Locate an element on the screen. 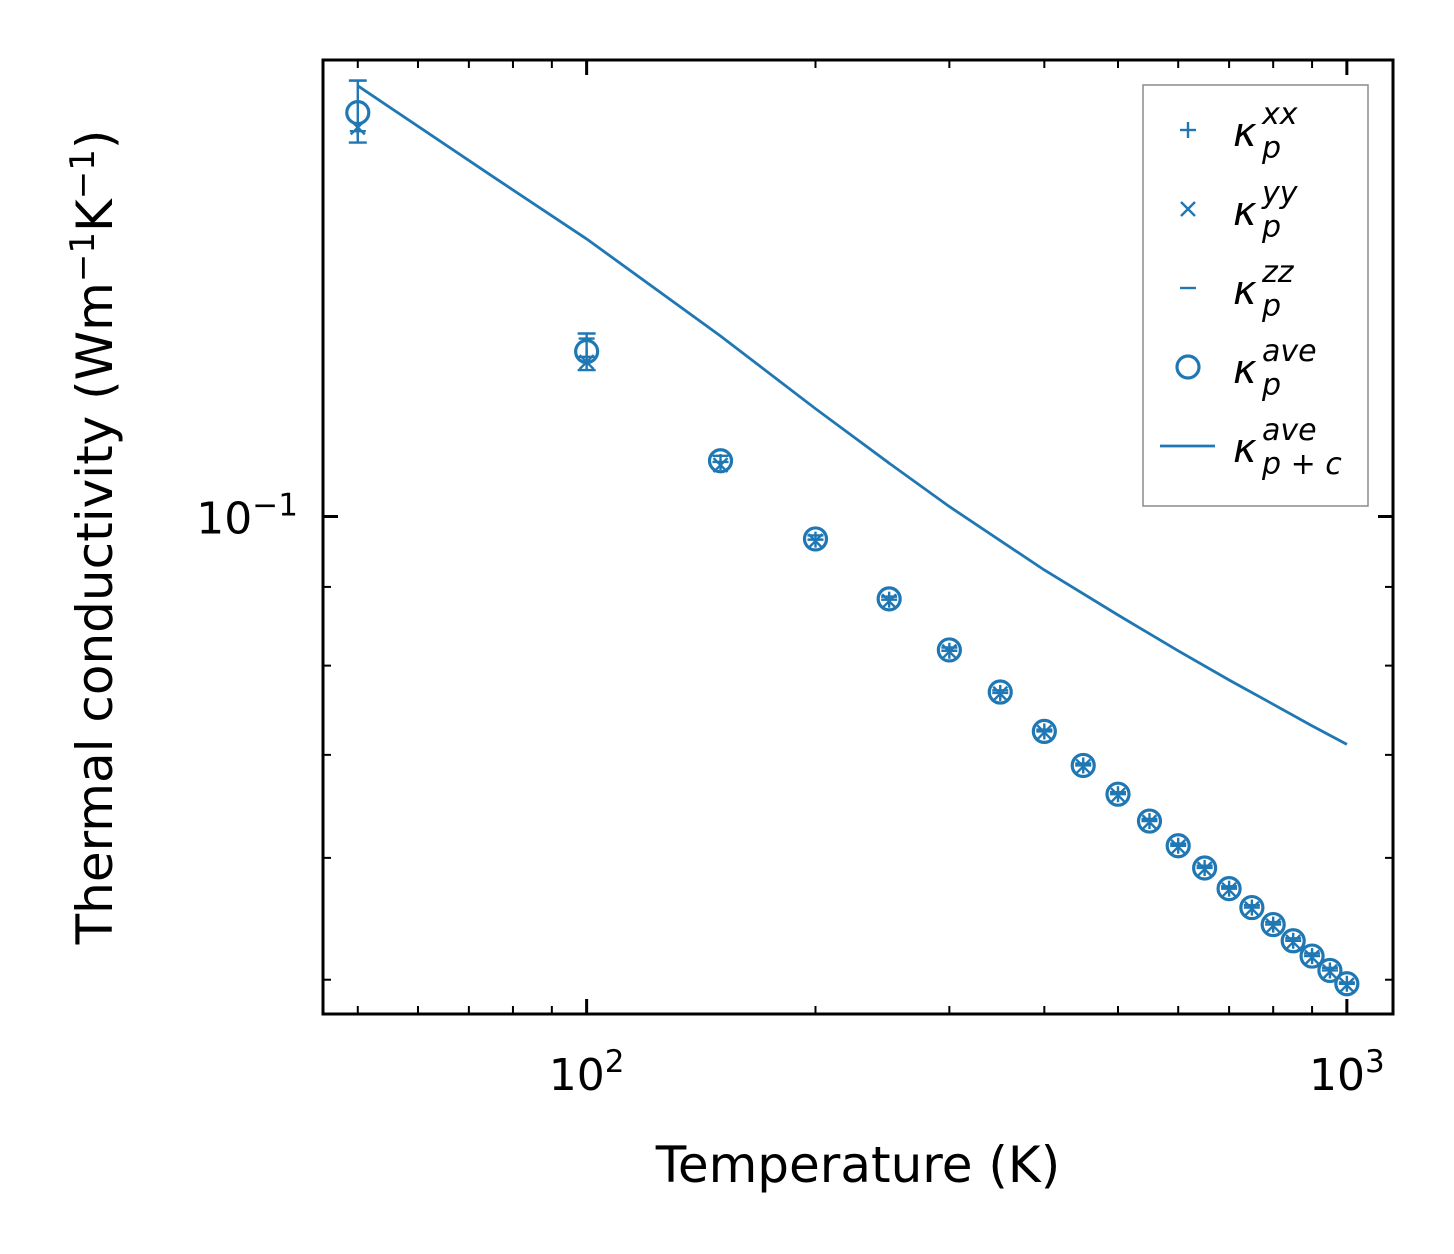 Image resolution: width=1454 pixels, height=1254 pixels. legend-label: κ yy p is located at coordinates (1266, 210).